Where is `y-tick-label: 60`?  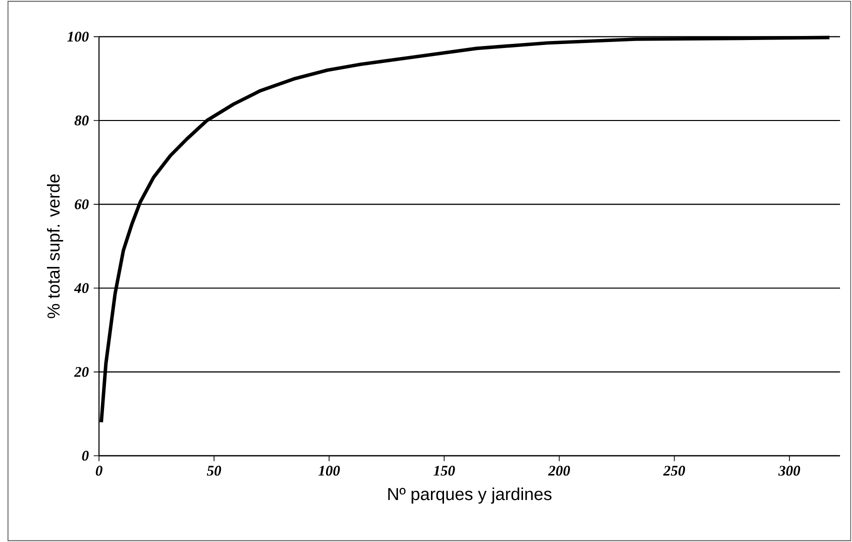
y-tick-label: 60 is located at coordinates (81, 204).